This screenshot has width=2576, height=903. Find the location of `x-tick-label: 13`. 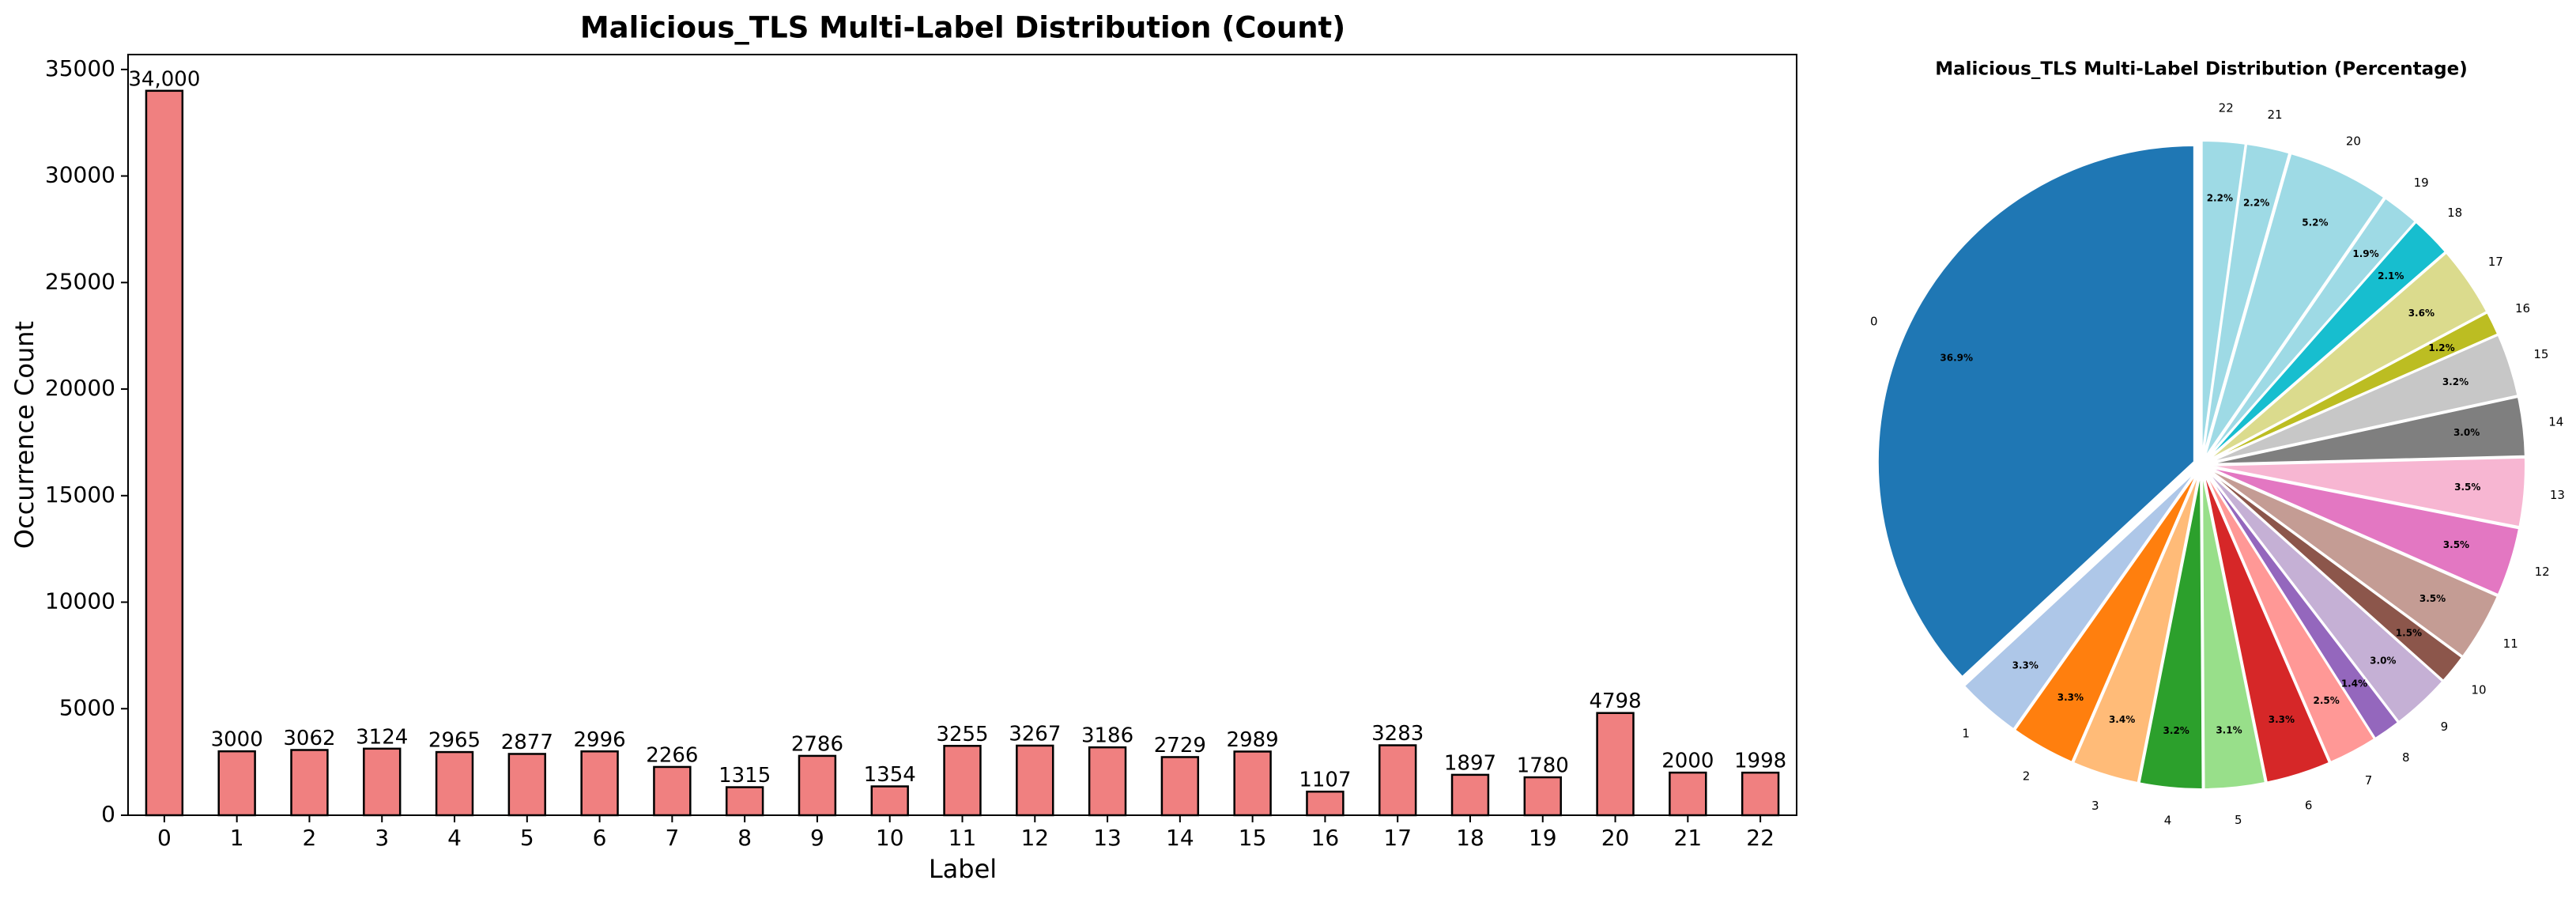

x-tick-label: 13 is located at coordinates (1107, 838).